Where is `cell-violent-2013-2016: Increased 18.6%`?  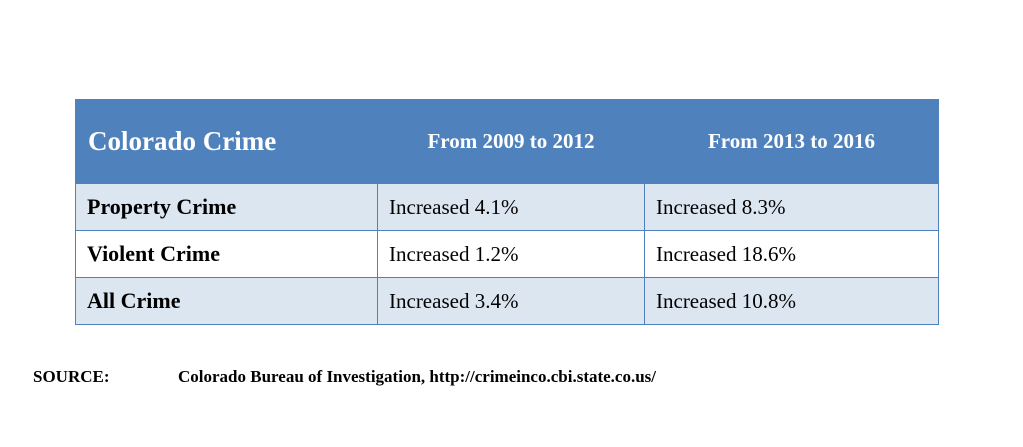 cell-violent-2013-2016: Increased 18.6% is located at coordinates (791, 254).